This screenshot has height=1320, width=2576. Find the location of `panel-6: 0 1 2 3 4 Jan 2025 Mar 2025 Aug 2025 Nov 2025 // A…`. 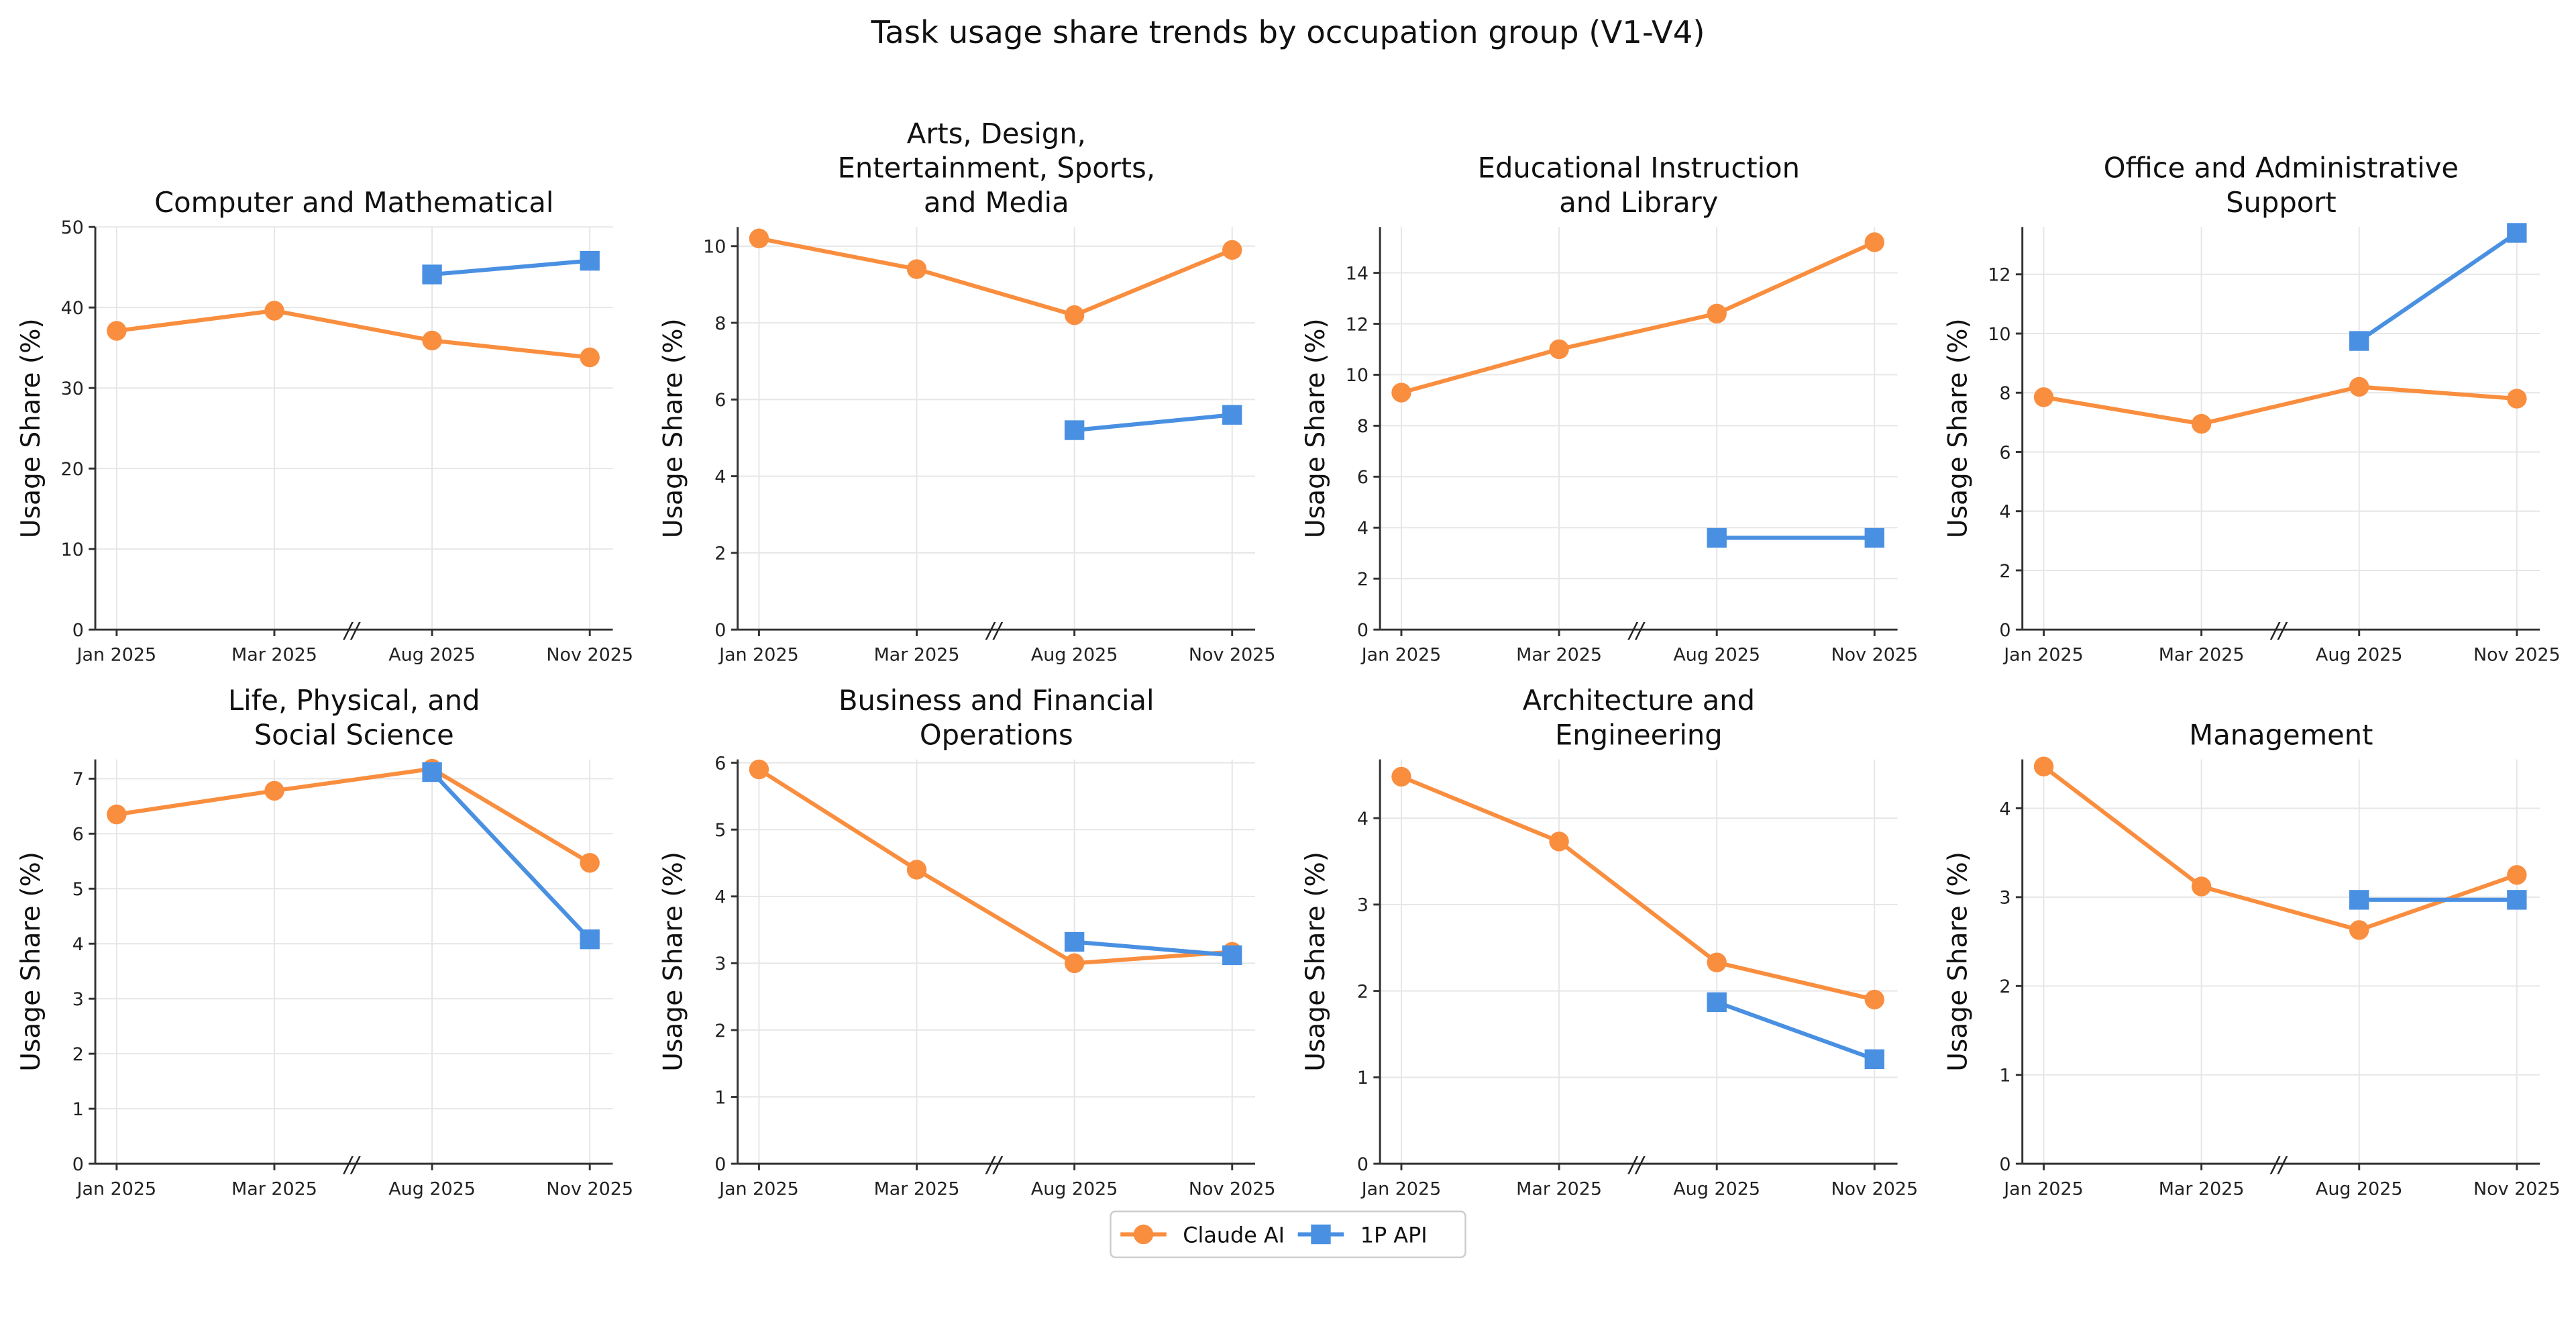

panel-6: 0 1 2 3 4 Jan 2025 Mar 2025 Aug 2025 Nov 2025 // A… is located at coordinates (1609, 941).